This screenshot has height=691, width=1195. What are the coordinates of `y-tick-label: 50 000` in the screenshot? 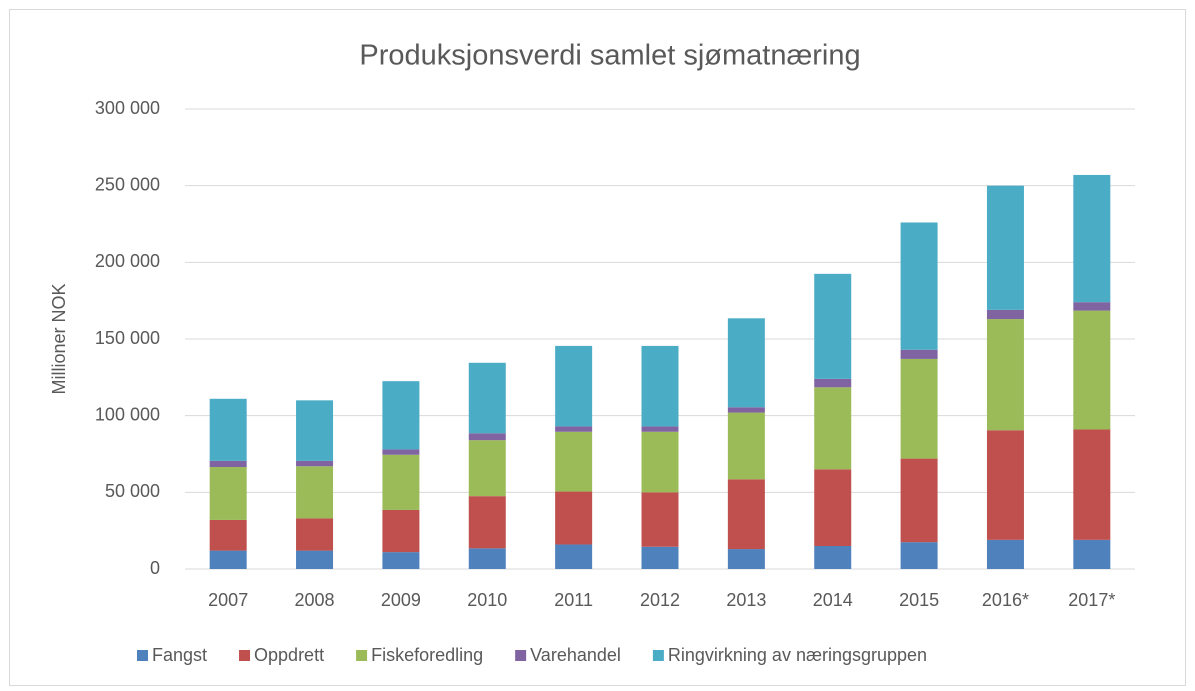 It's located at (132, 491).